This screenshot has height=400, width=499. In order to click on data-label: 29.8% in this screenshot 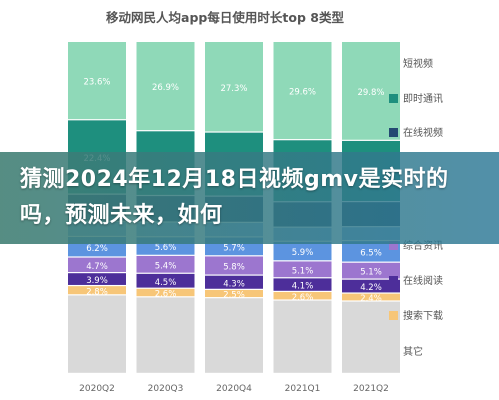, I will do `click(370, 93)`.